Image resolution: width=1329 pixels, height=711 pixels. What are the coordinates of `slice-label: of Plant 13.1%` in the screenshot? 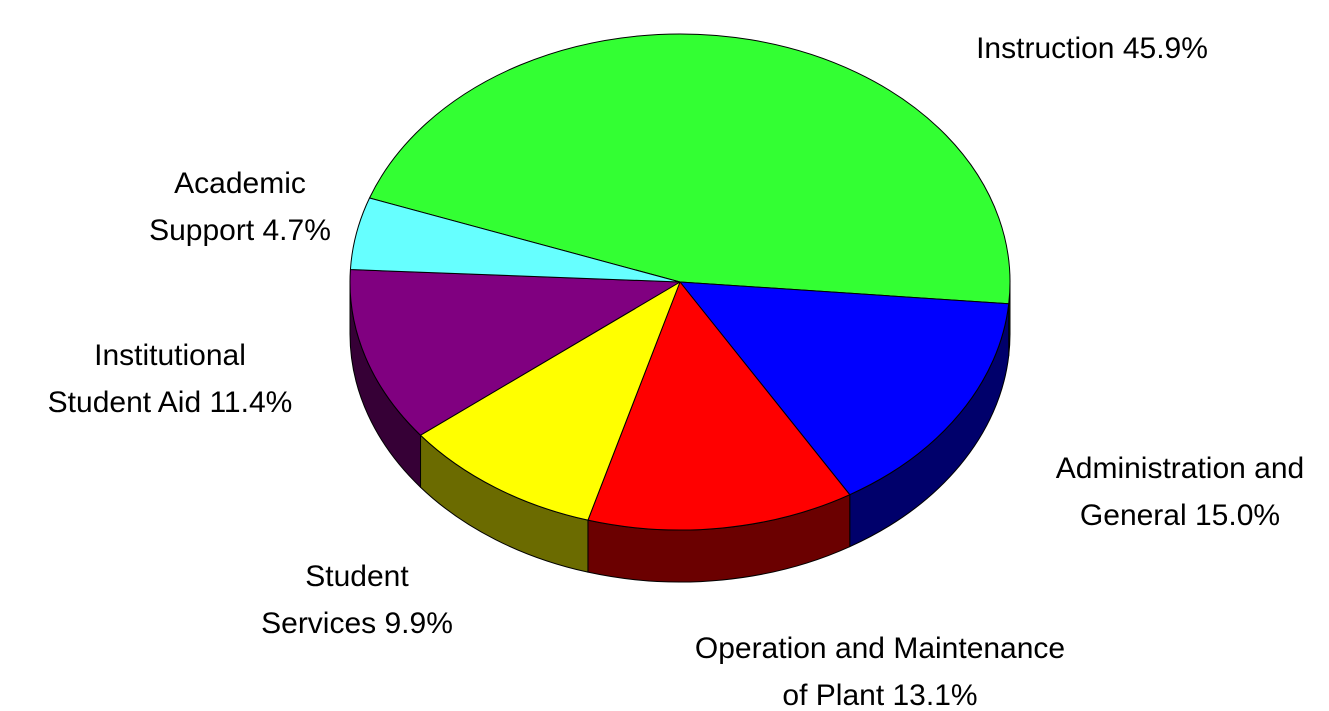 It's located at (879, 695).